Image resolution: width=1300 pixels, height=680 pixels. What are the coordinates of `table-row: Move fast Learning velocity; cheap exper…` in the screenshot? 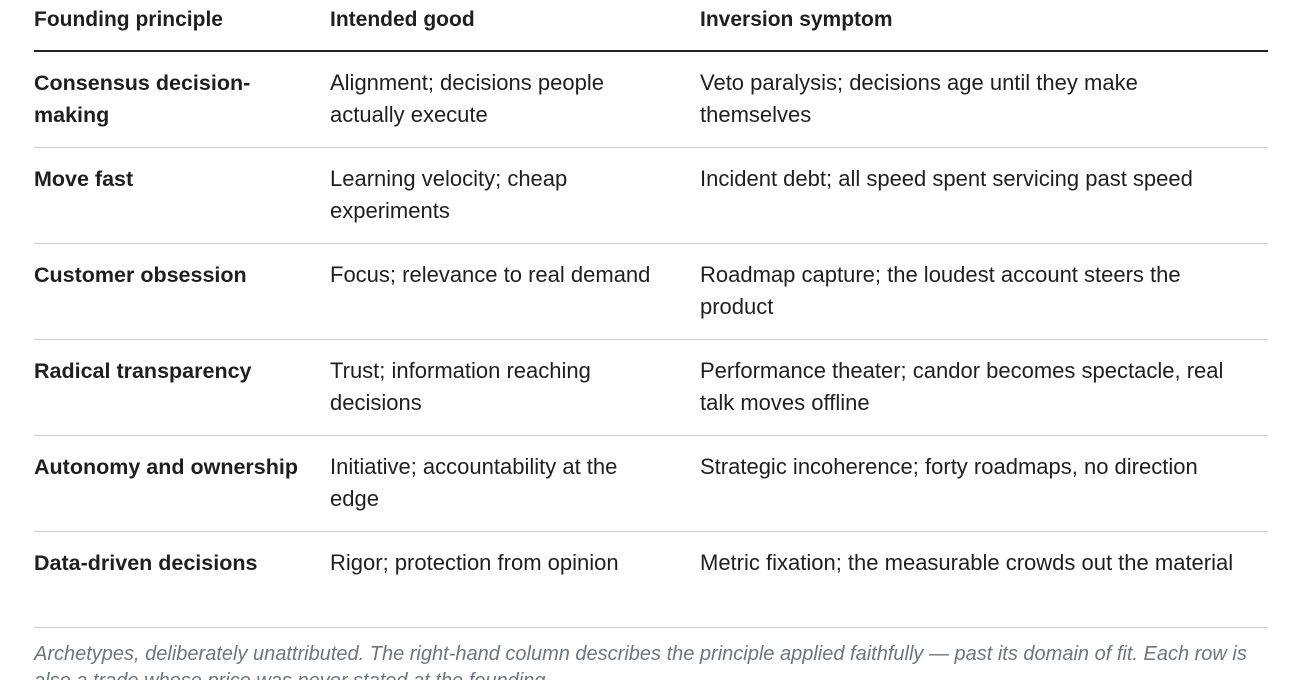 It's located at (651, 195).